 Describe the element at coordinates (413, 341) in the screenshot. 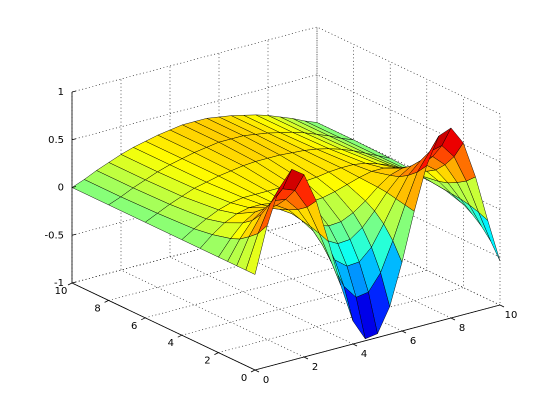

I see `x-tick-label: 6` at that location.